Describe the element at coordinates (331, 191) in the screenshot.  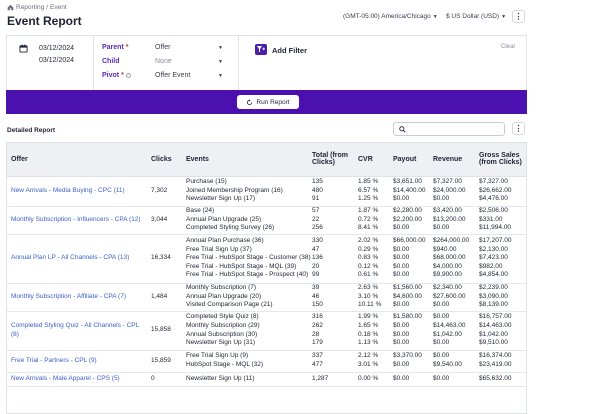
I see `total-value-cell: 135 480 91` at that location.